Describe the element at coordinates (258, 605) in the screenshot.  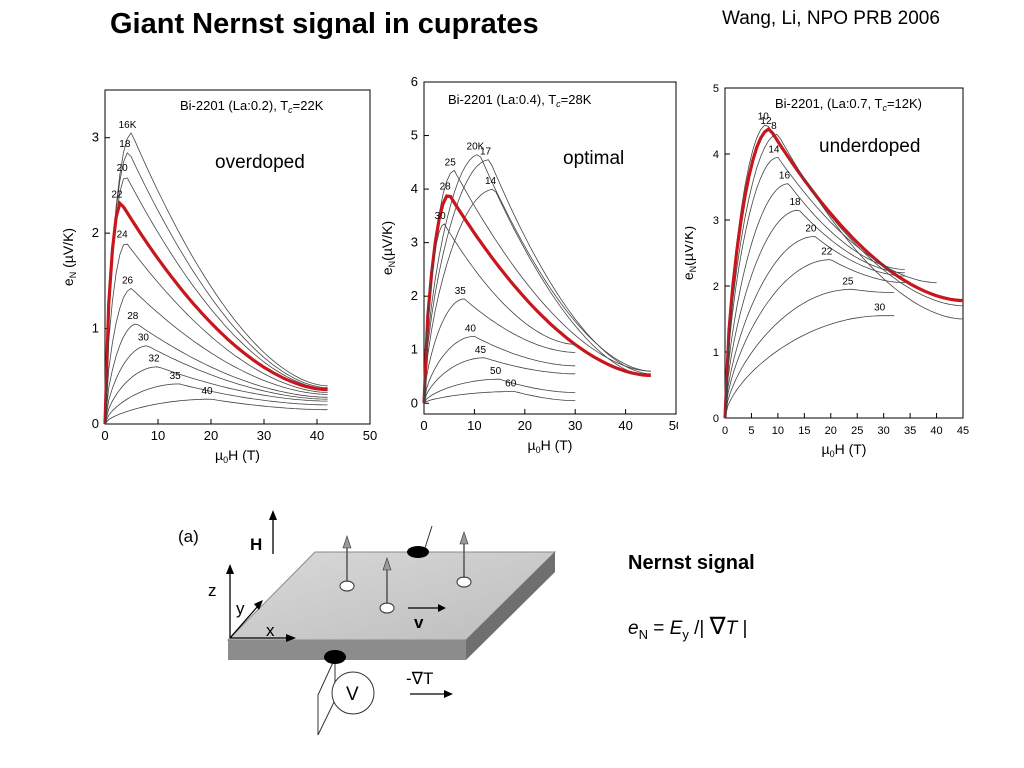
I see `y-arrowhead` at that location.